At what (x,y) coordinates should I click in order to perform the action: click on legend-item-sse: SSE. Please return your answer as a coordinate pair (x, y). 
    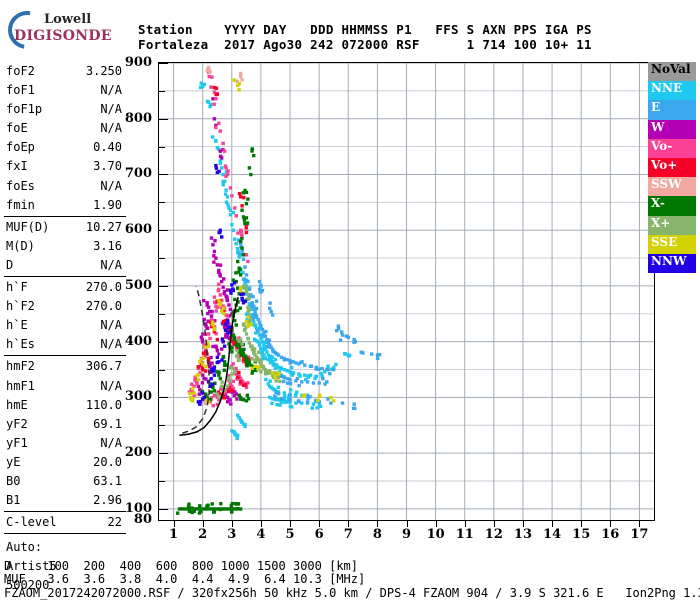
    Looking at the image, I should click on (672, 244).